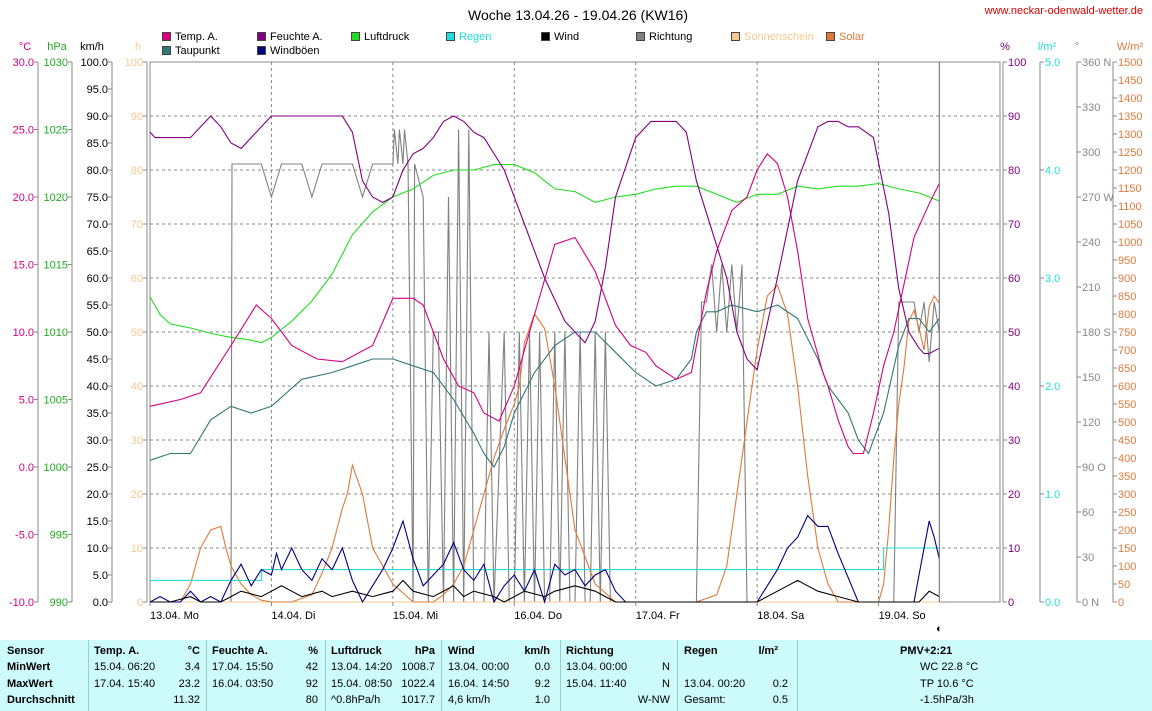 The width and height of the screenshot is (1152, 711). What do you see at coordinates (1091, 243) in the screenshot?
I see `direction-tick-label: 240` at bounding box center [1091, 243].